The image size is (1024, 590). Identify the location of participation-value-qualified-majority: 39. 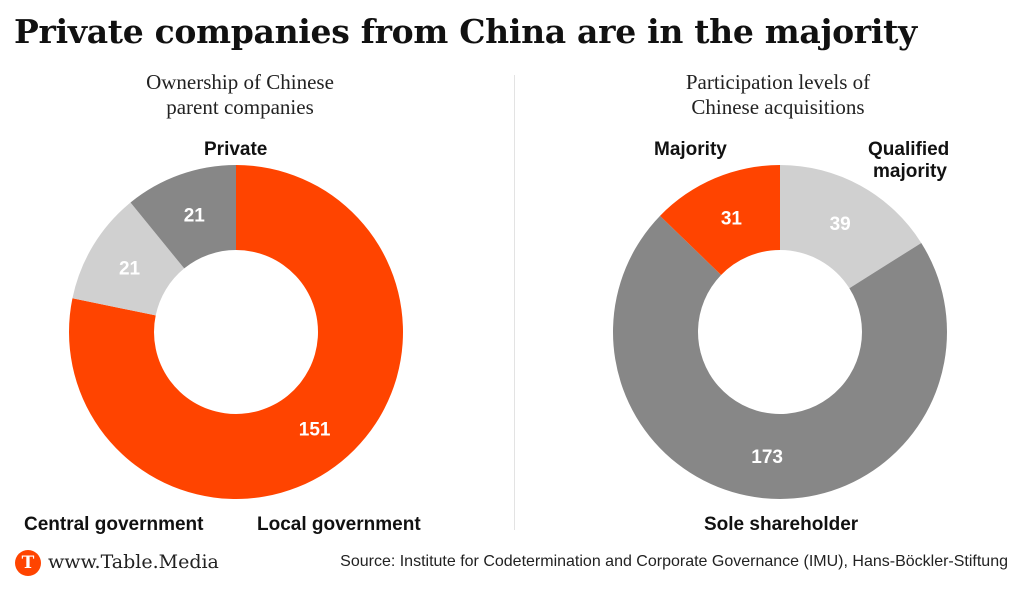
(840, 224).